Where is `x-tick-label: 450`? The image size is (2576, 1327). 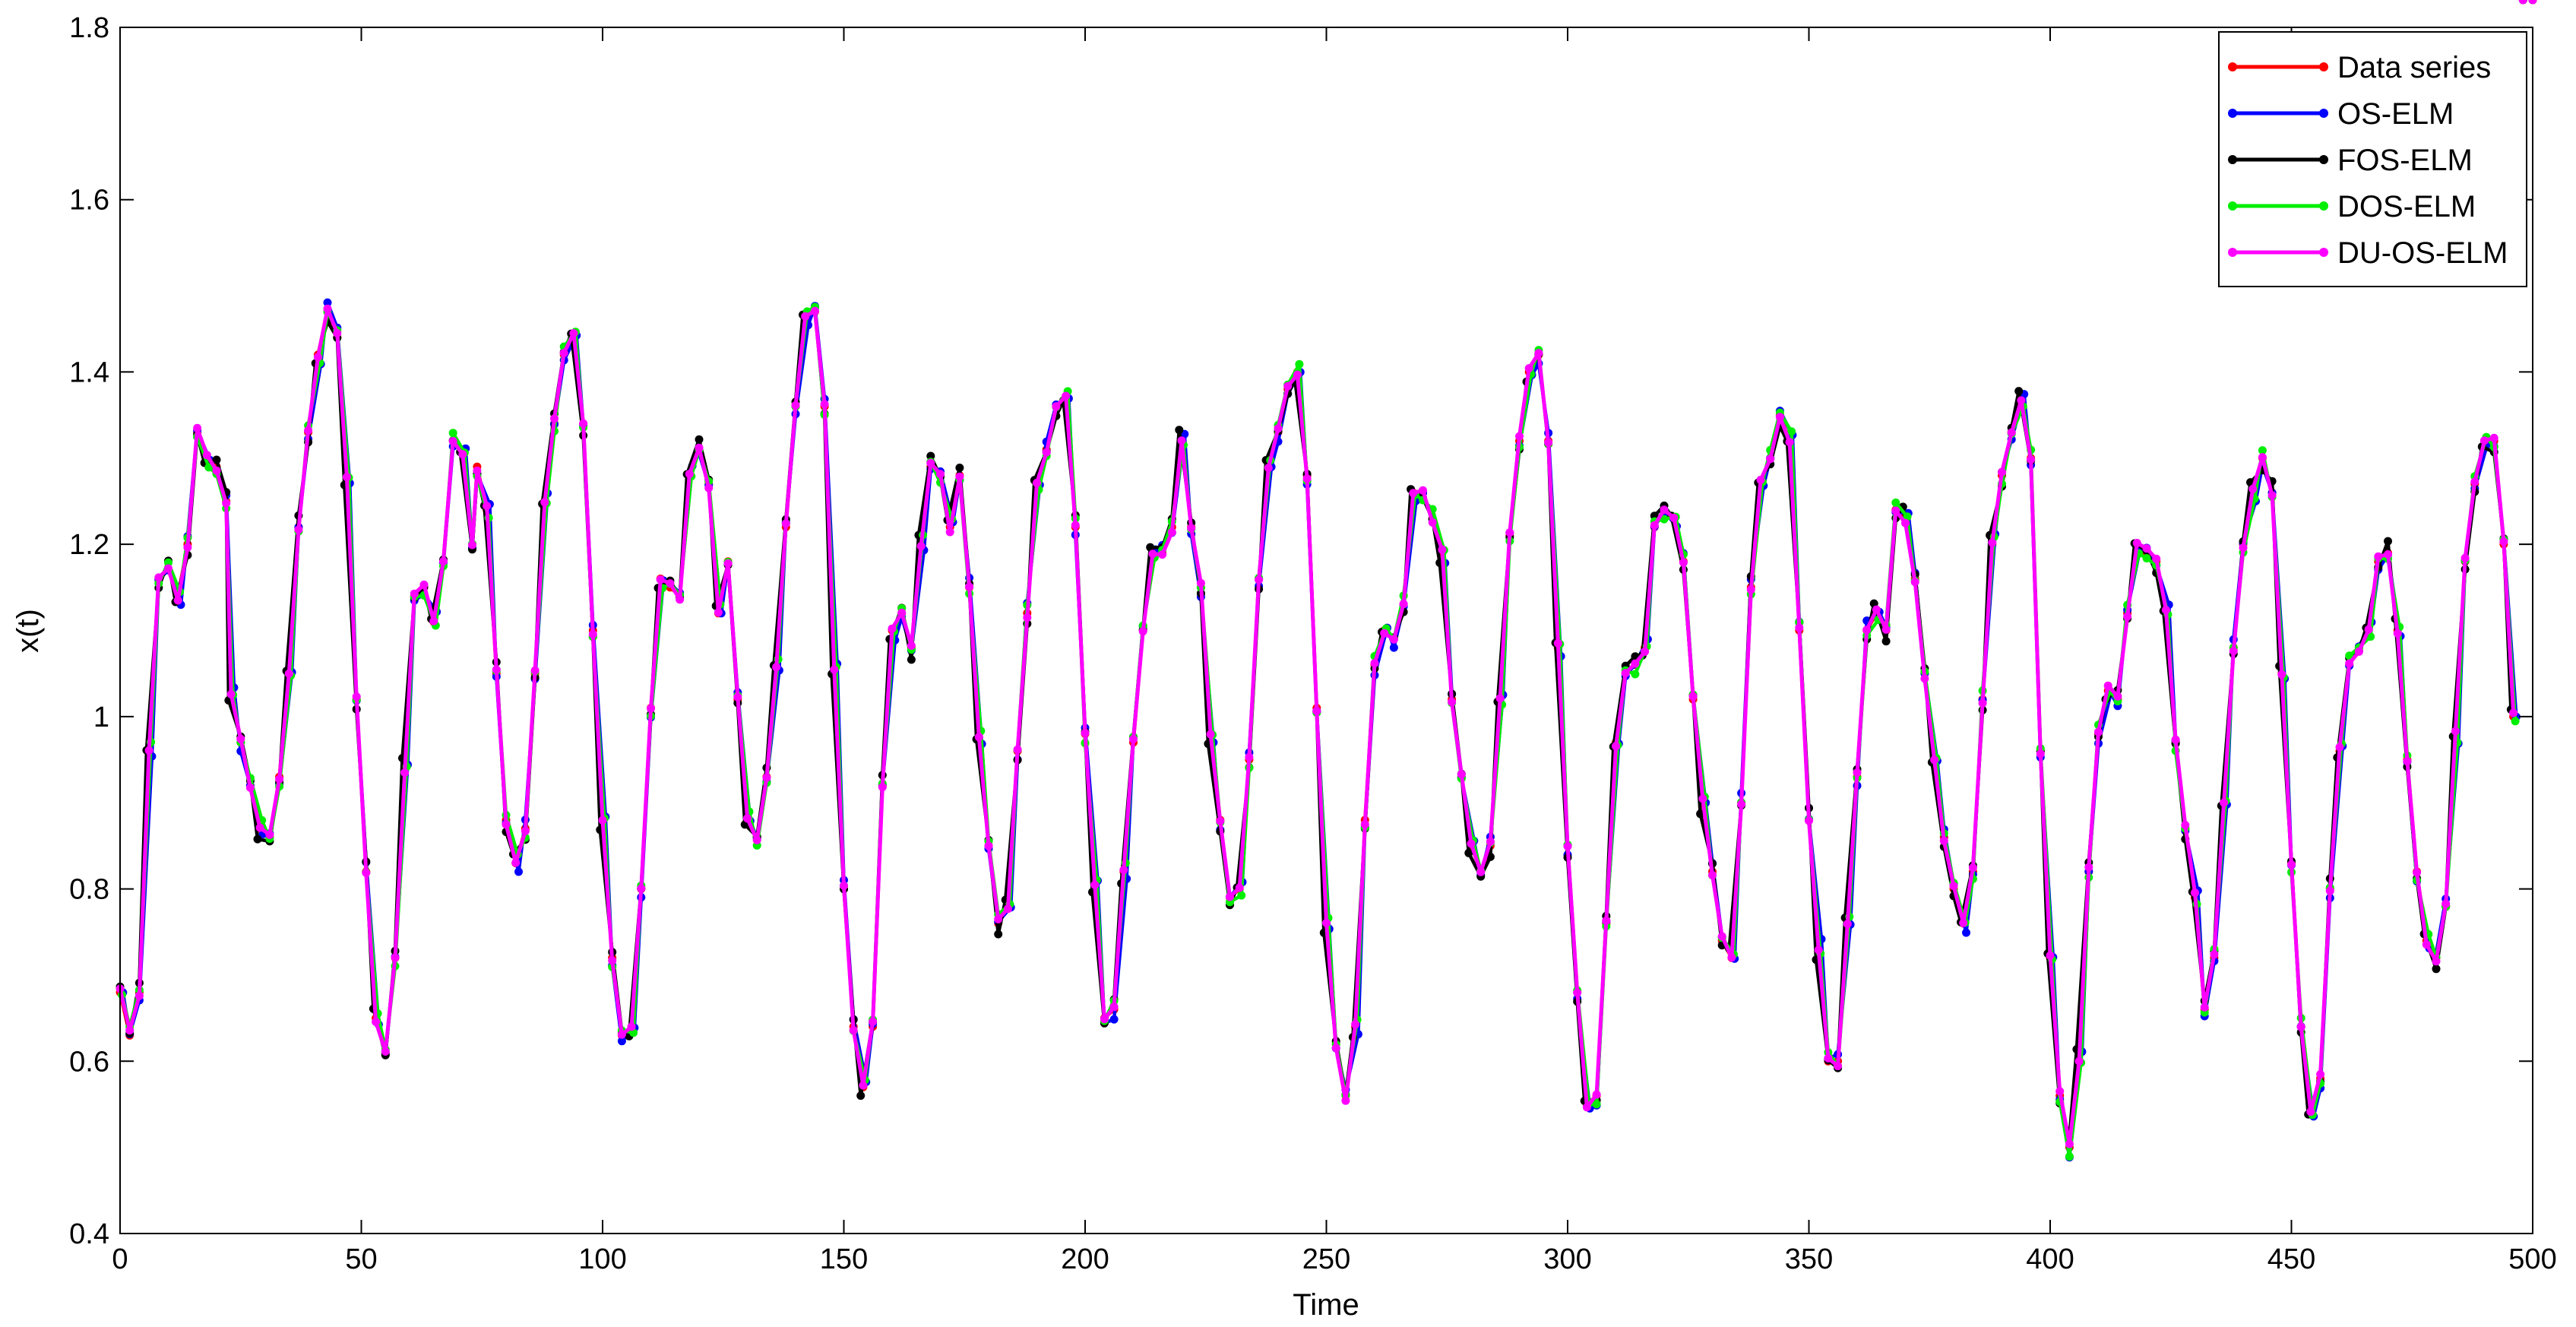
x-tick-label: 450 is located at coordinates (2291, 1259).